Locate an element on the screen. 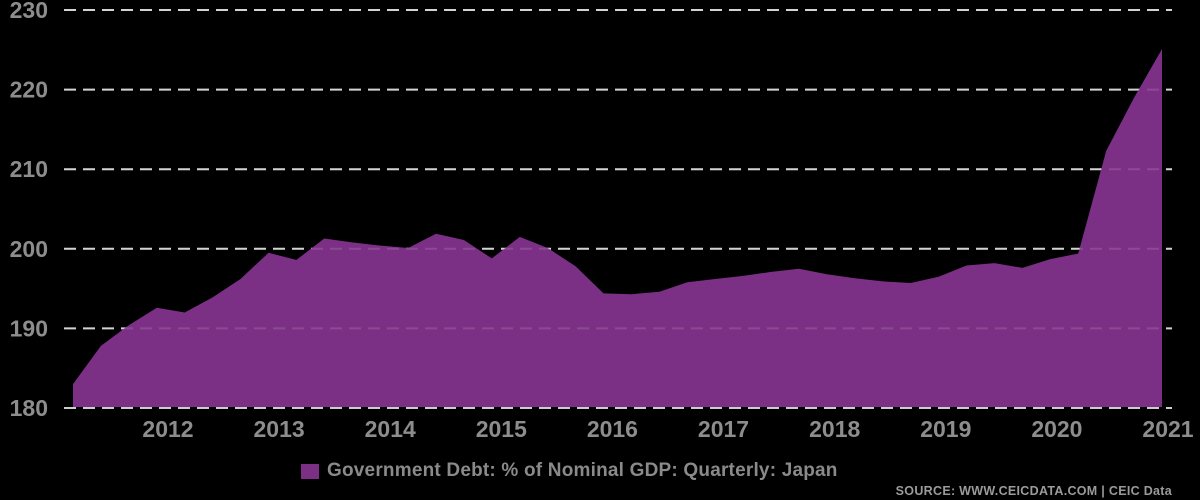  x-tick-label: 2020 is located at coordinates (1056, 429).